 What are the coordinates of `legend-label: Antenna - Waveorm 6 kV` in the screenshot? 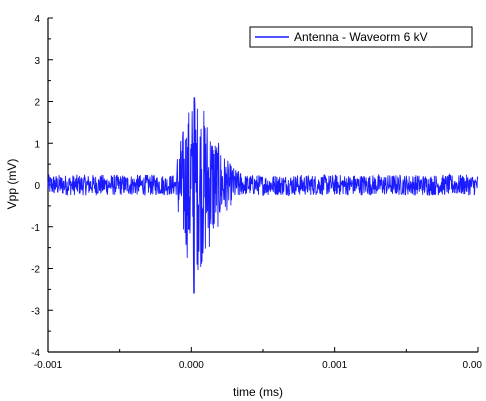 It's located at (361, 37).